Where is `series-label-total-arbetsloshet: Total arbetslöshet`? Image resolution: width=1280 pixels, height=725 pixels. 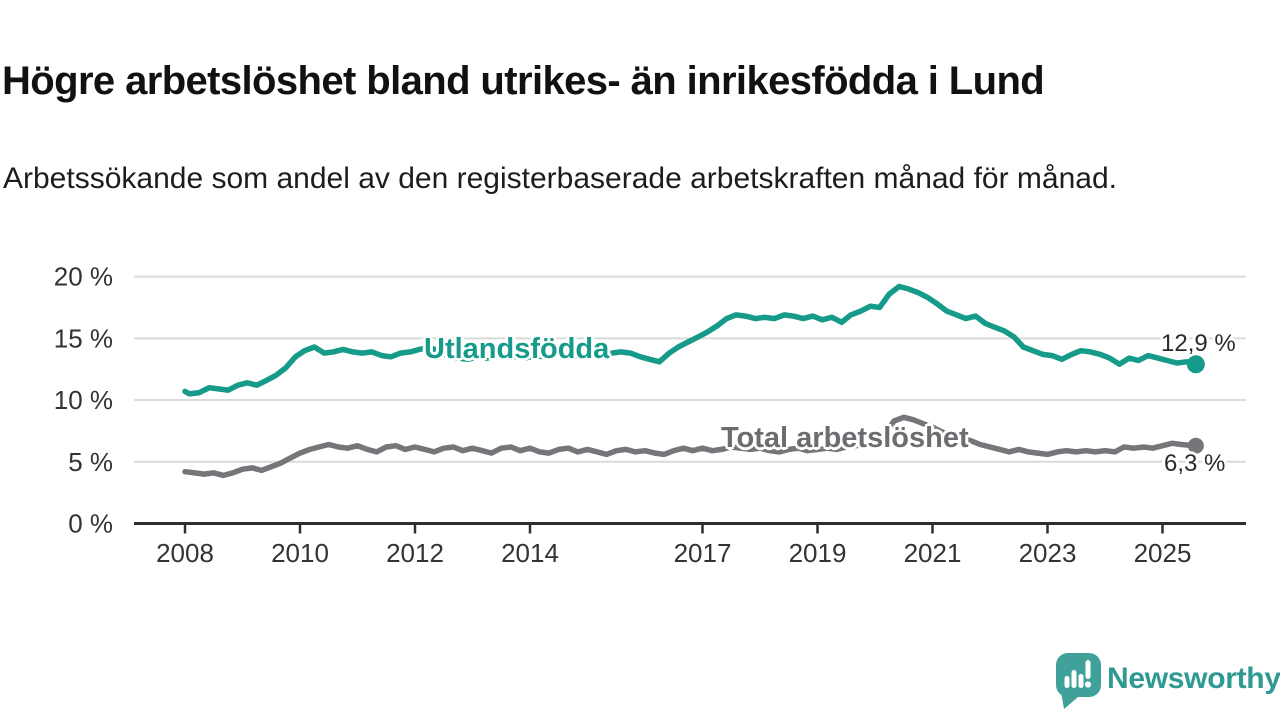 series-label-total-arbetsloshet: Total arbetslöshet is located at coordinates (845, 438).